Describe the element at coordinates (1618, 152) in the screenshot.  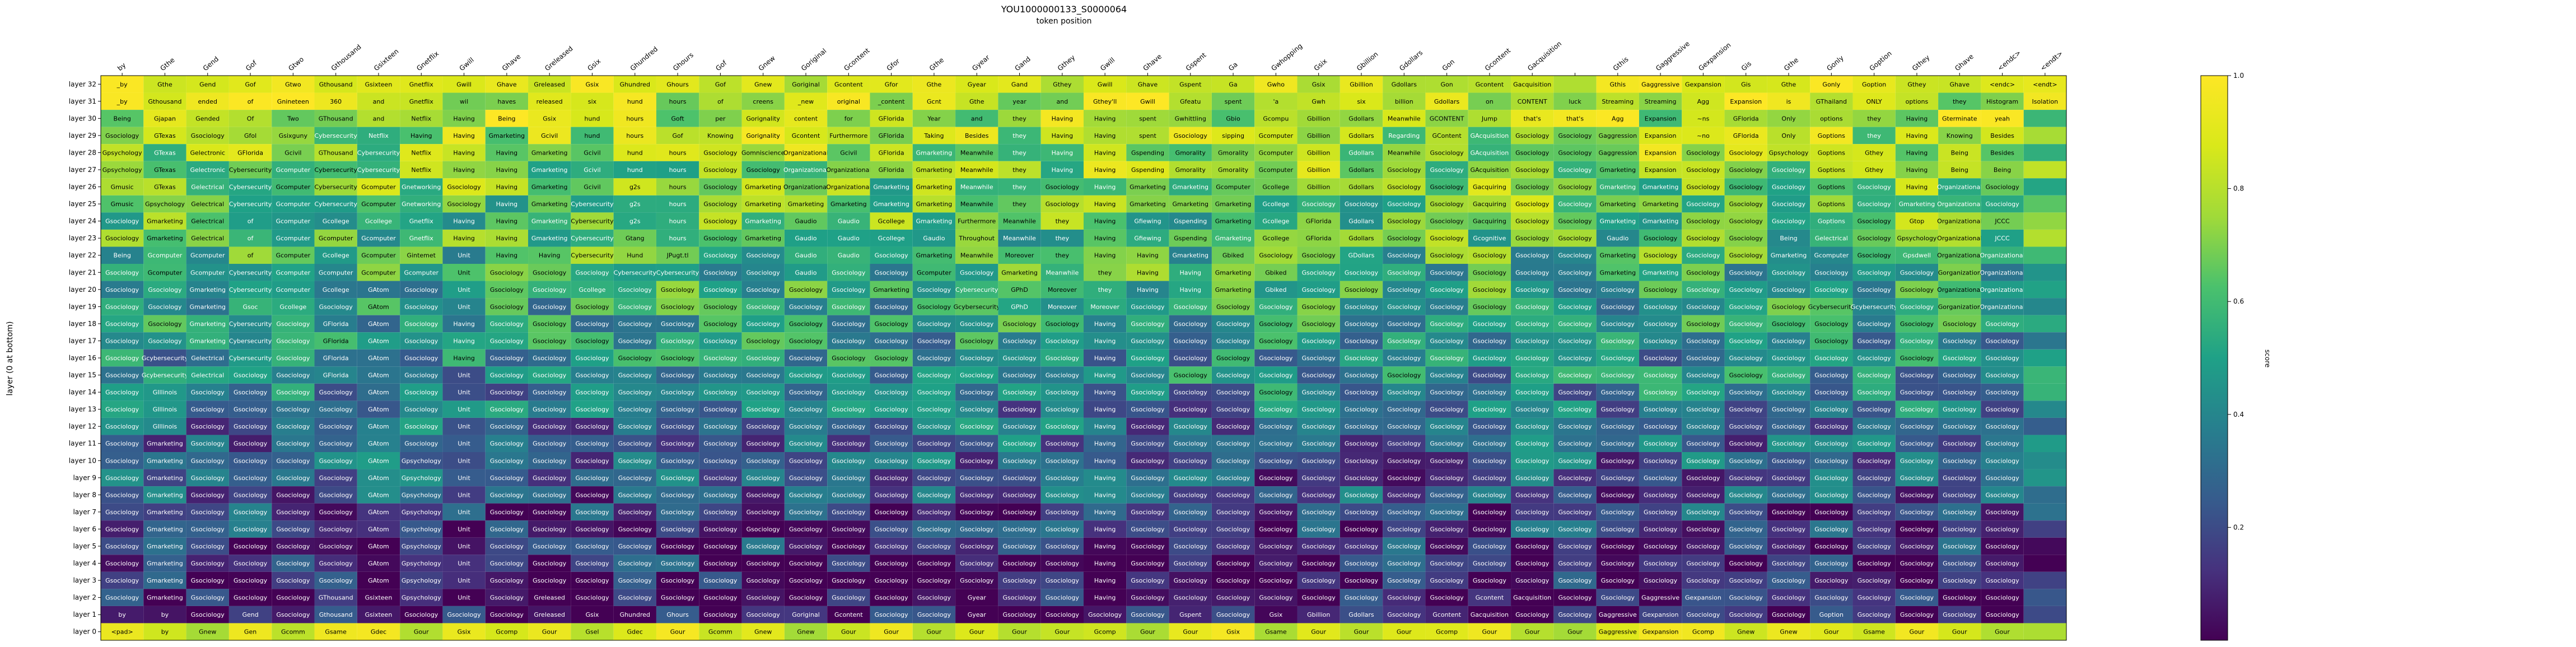
I see `cell-label: Gaggression` at that location.